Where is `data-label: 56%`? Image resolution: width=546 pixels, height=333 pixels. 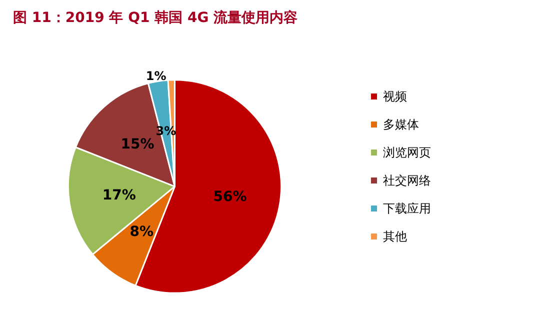 data-label: 56% is located at coordinates (230, 197).